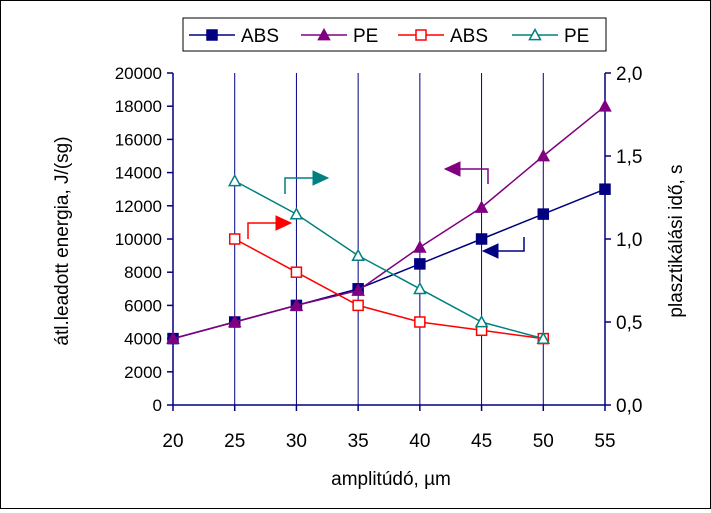  Describe the element at coordinates (358, 441) in the screenshot. I see `x-tick-label: 35` at that location.